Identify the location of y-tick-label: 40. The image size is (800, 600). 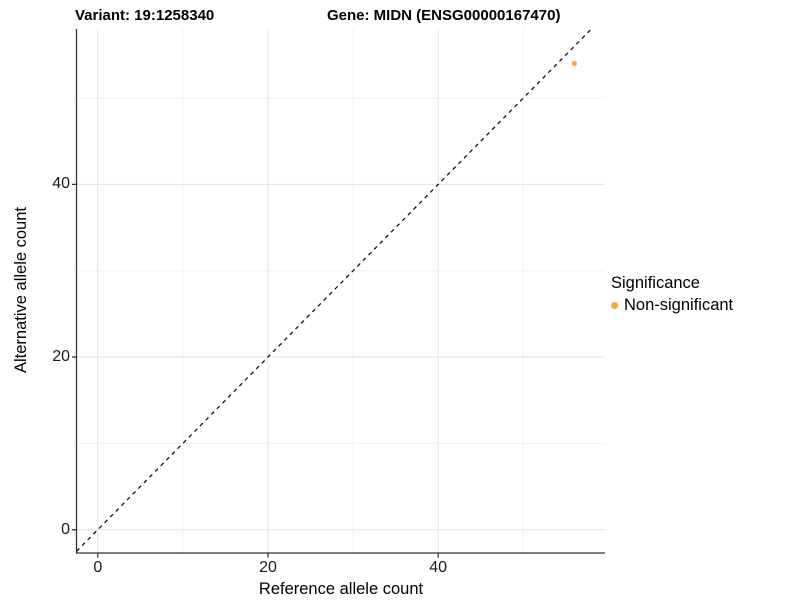
(61, 184).